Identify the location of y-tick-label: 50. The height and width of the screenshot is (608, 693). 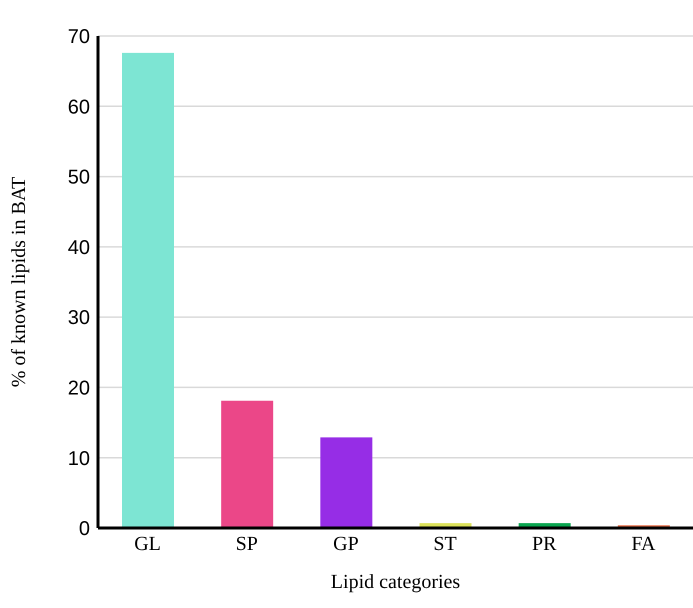
(79, 177).